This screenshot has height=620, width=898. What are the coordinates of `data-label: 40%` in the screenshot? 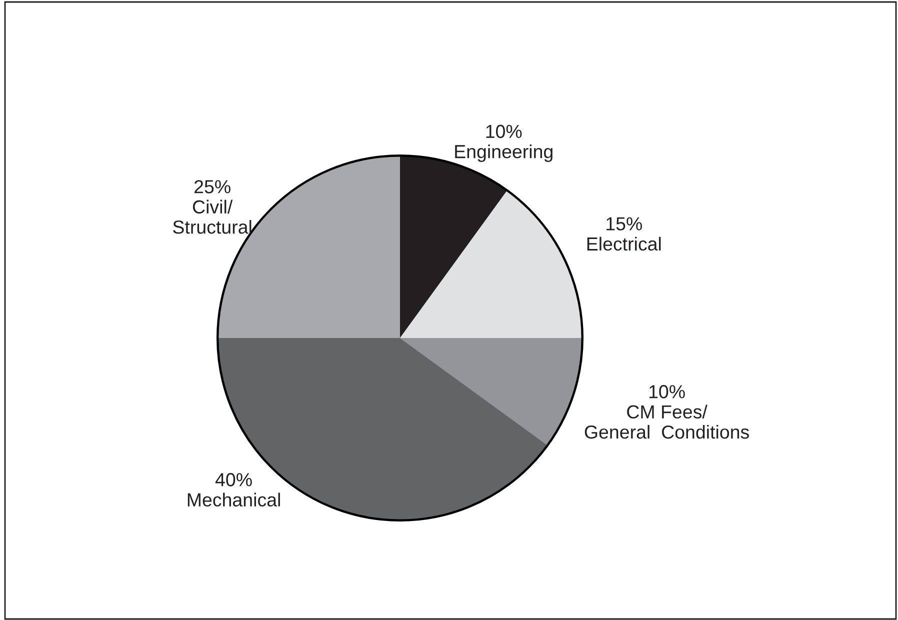 It's located at (233, 479).